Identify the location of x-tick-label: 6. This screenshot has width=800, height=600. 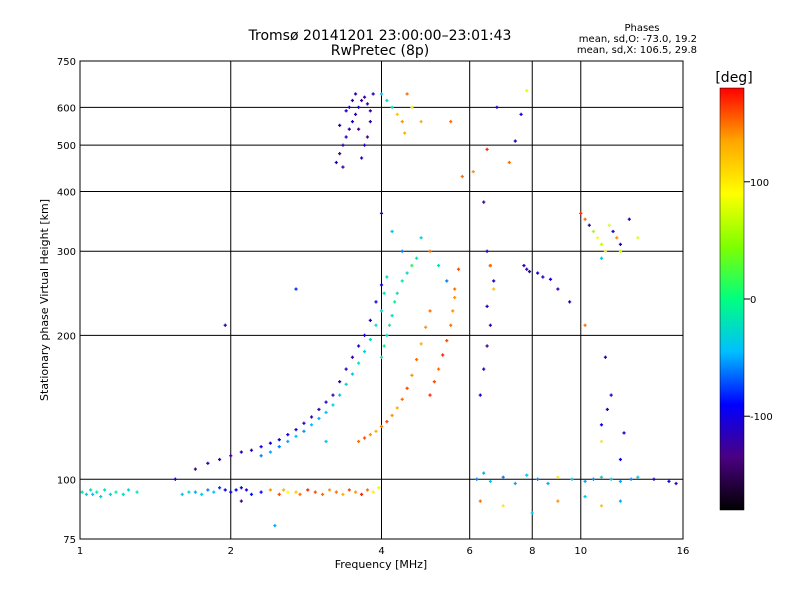
(469, 551).